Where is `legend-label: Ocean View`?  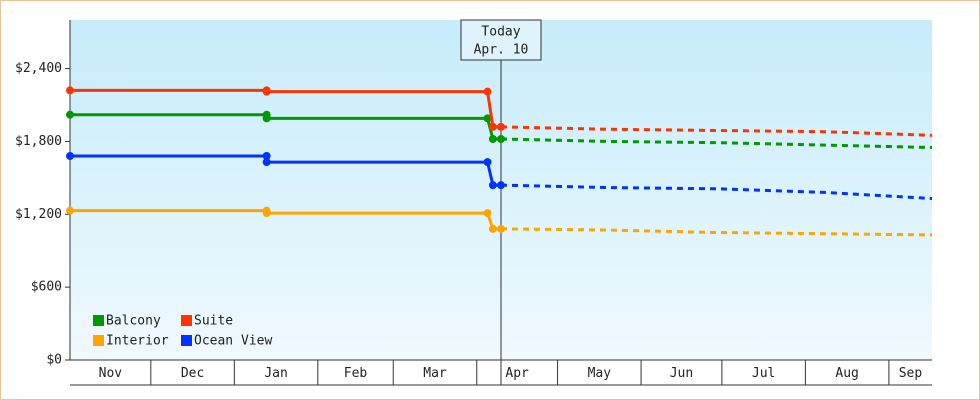 legend-label: Ocean View is located at coordinates (233, 341).